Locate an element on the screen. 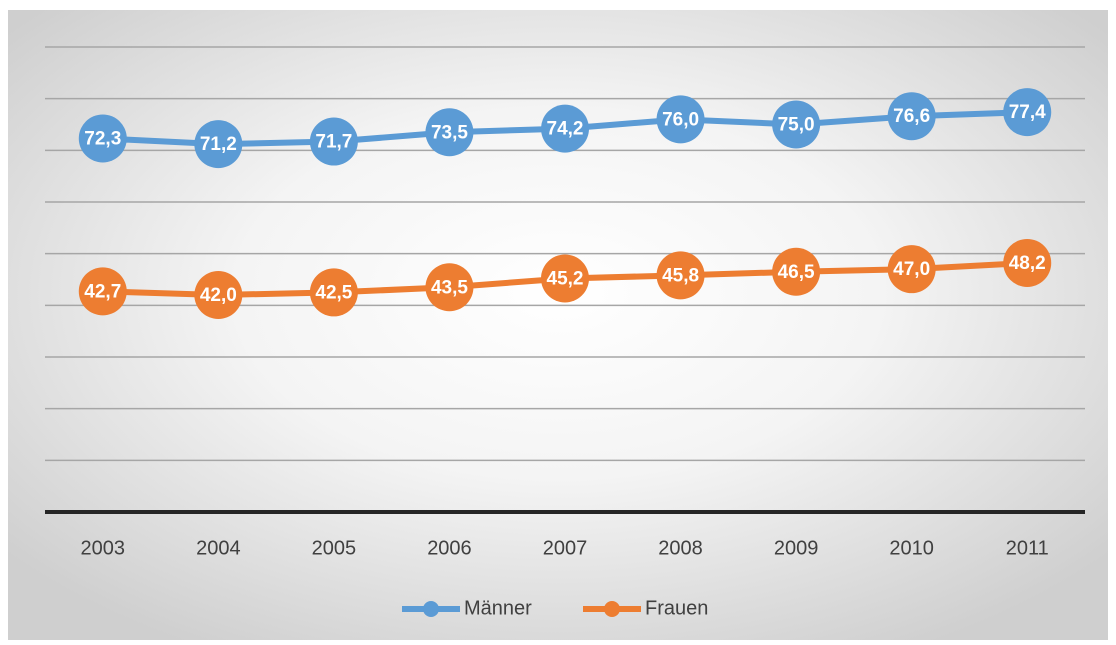 The image size is (1116, 645). x-tick-label: 2009 is located at coordinates (796, 548).